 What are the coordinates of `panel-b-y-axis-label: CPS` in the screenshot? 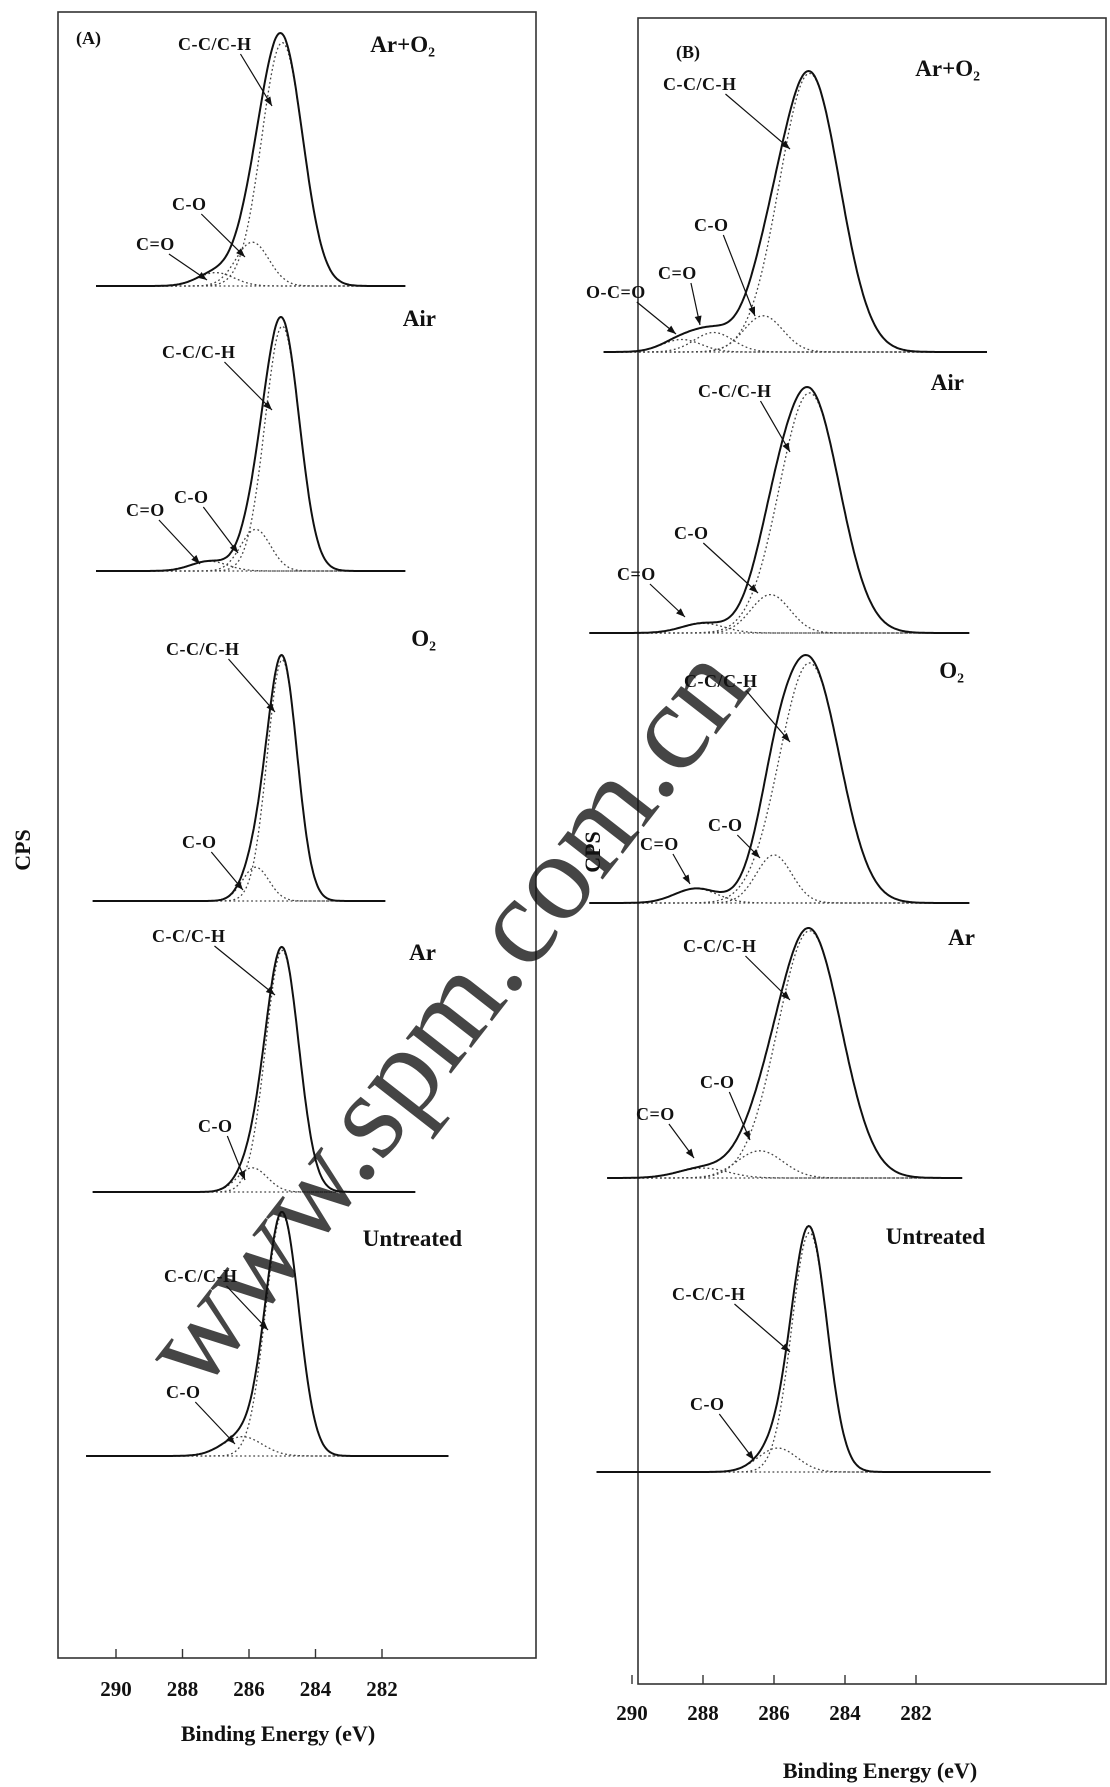 It's located at (592, 852).